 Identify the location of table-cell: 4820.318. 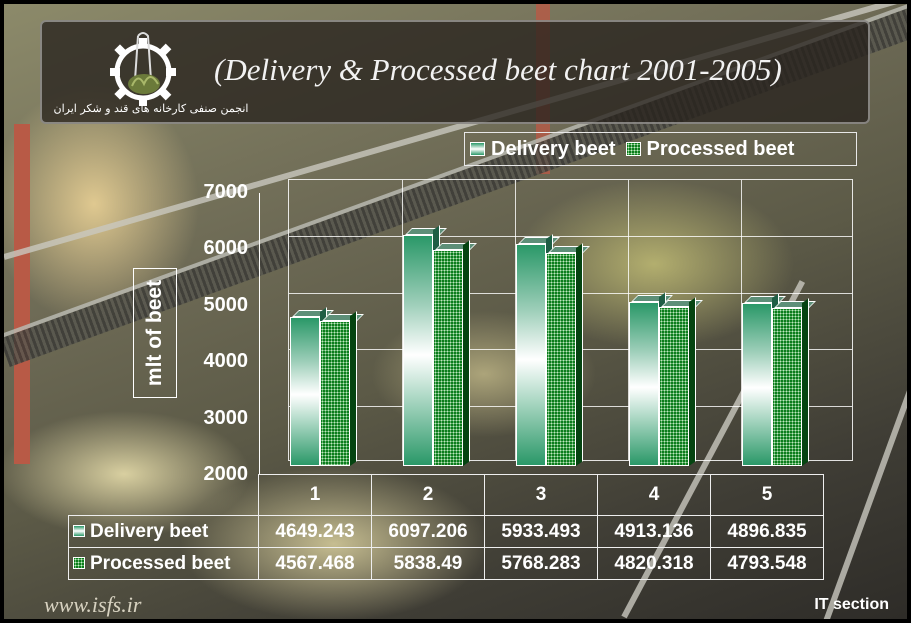
(654, 563).